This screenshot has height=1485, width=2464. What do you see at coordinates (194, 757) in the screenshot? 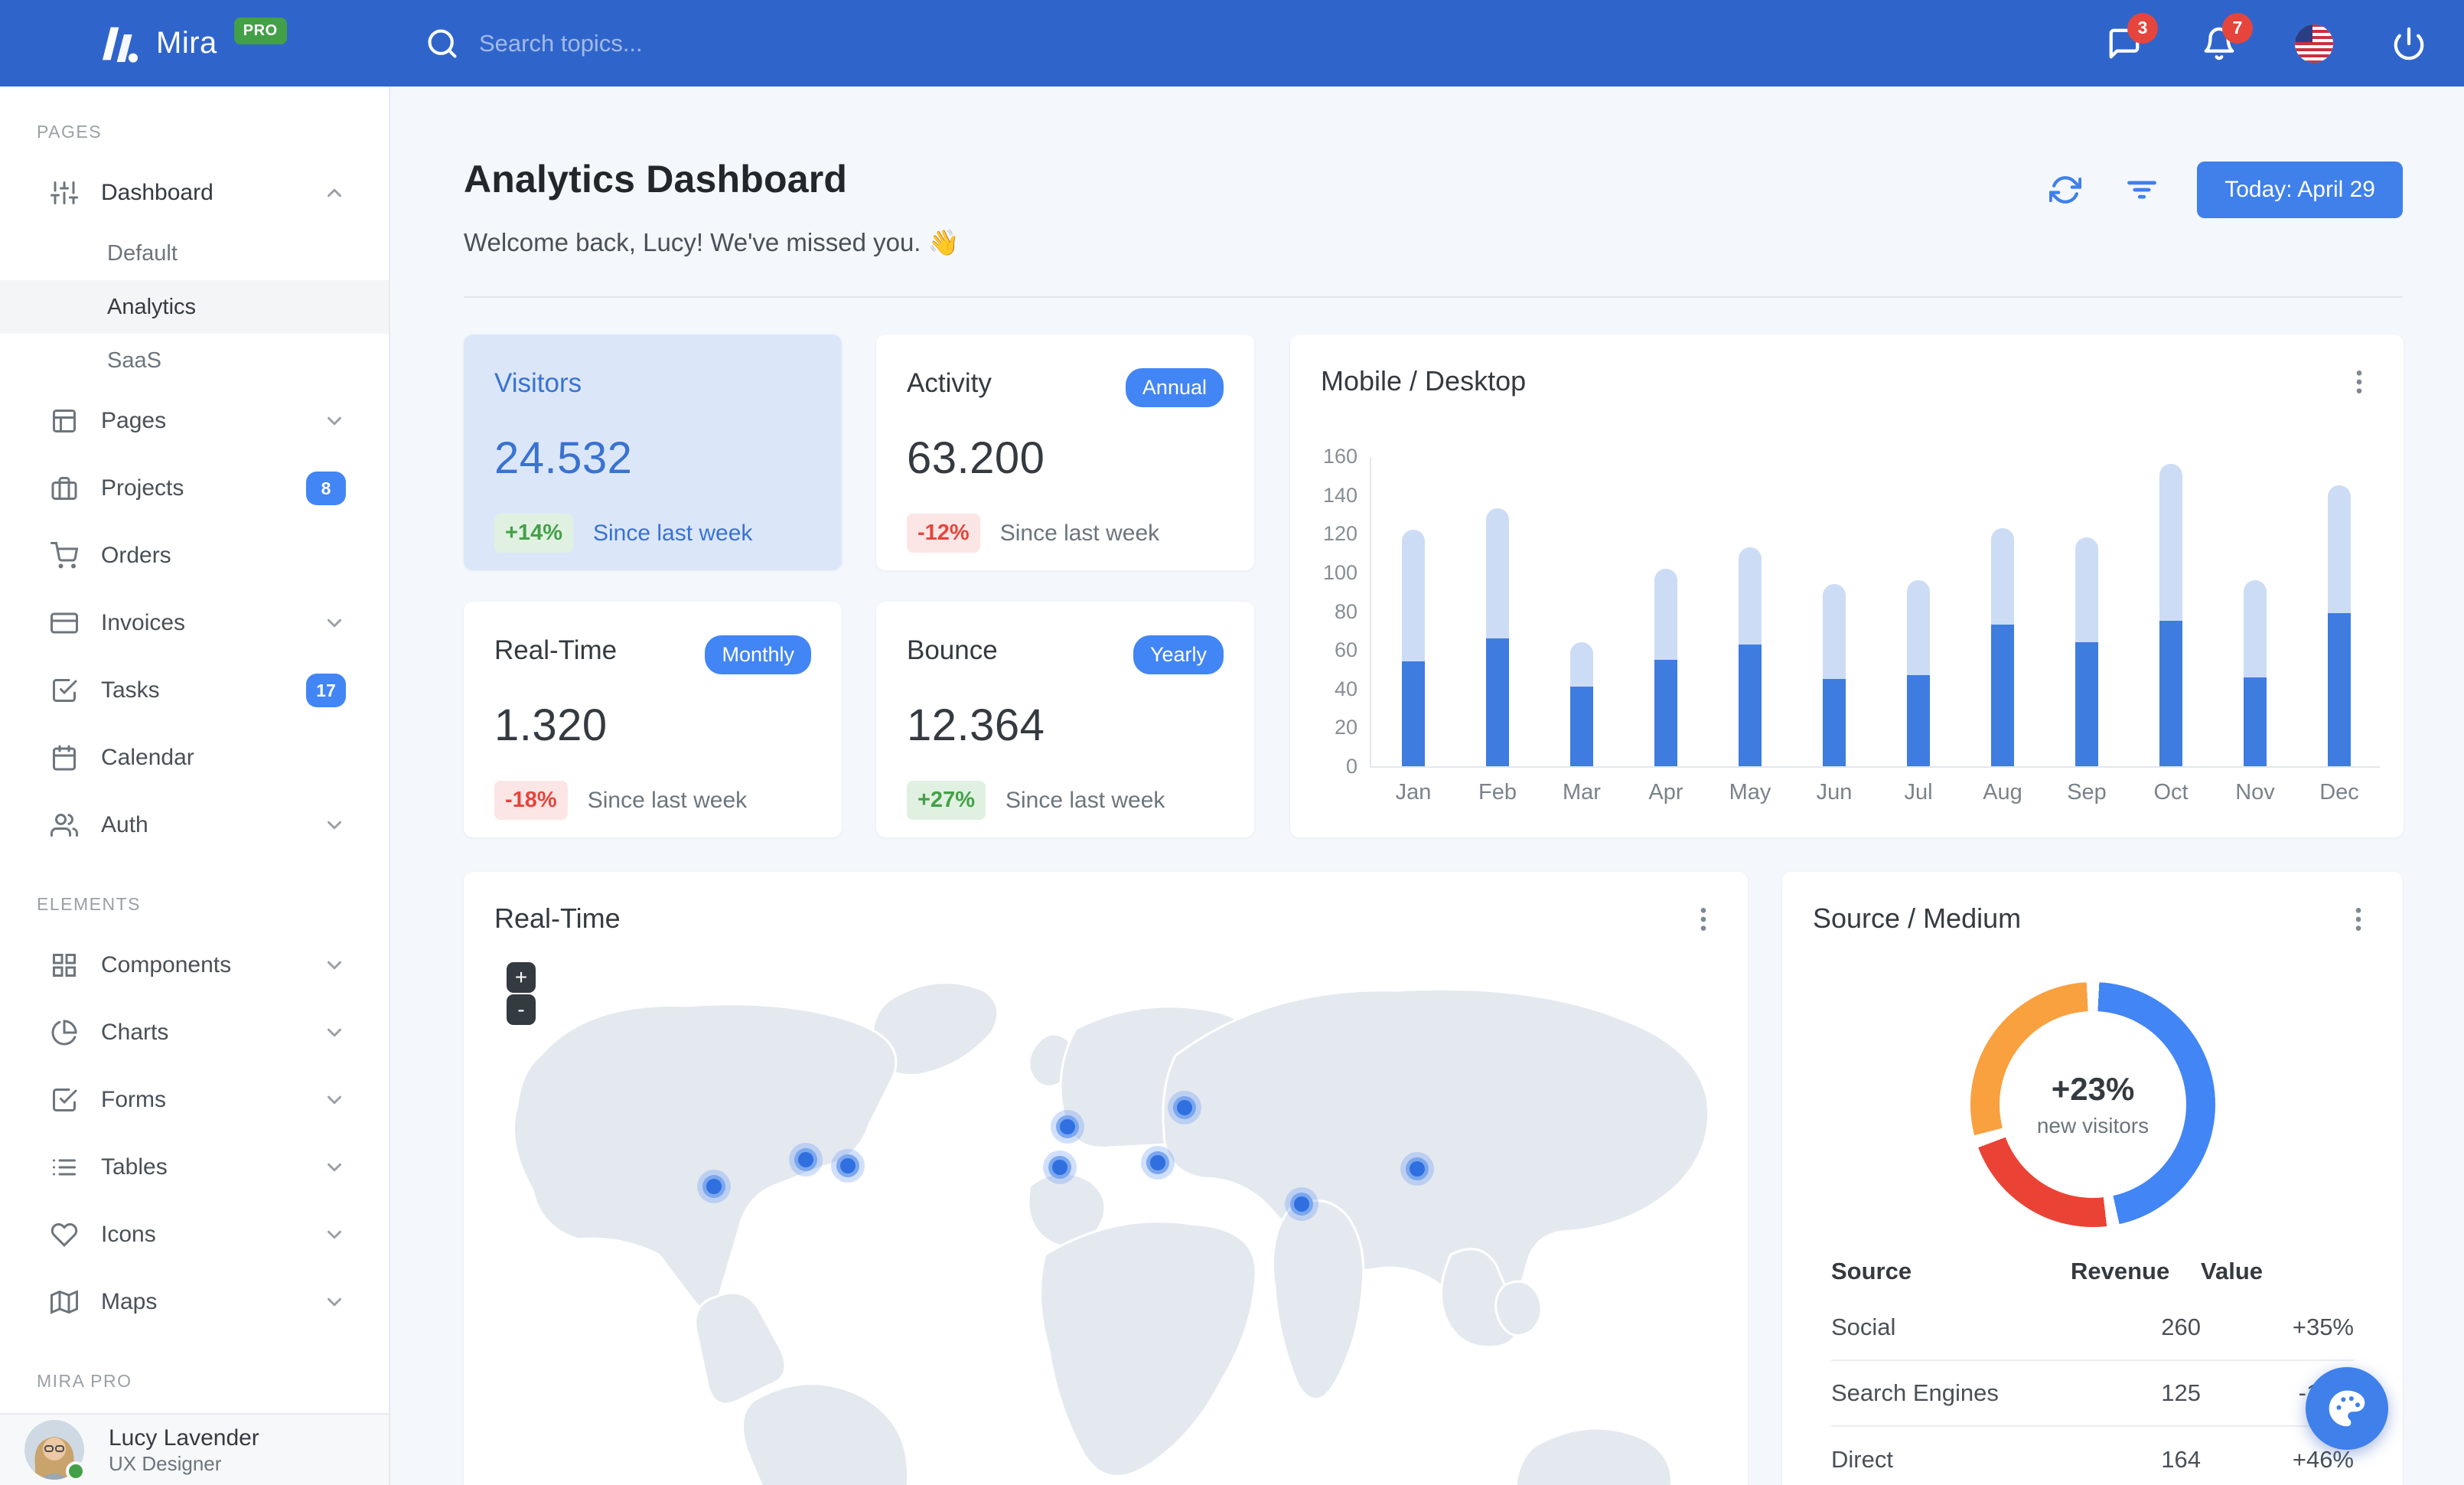
I see `sidebar-item-calendar: Calendar` at bounding box center [194, 757].